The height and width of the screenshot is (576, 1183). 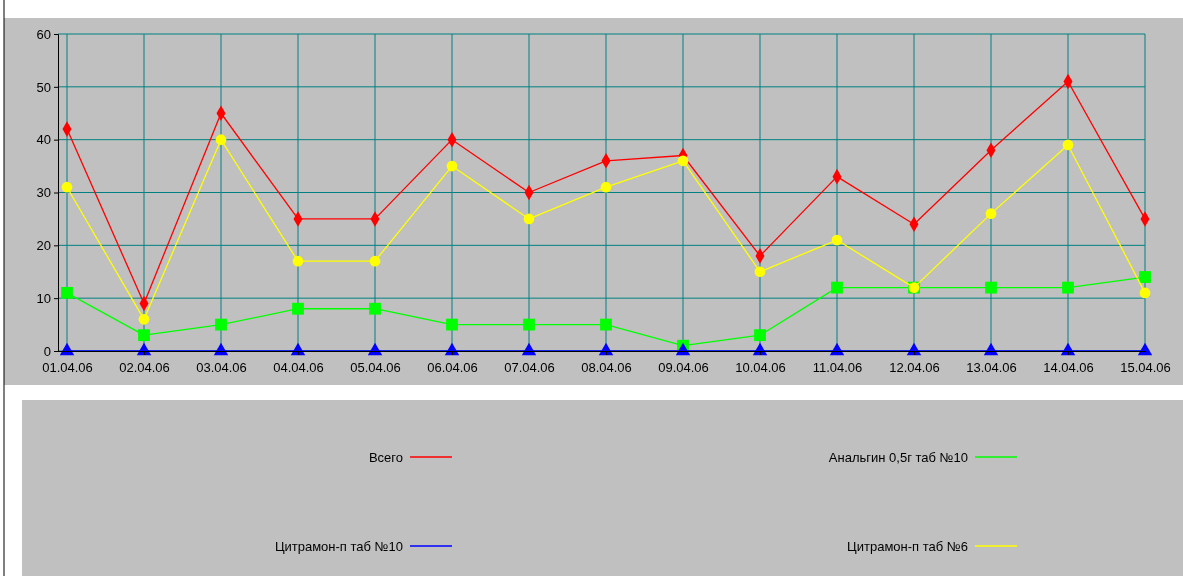 I want to click on legend-label: Цитрамон-п таб №10, so click(x=338, y=546).